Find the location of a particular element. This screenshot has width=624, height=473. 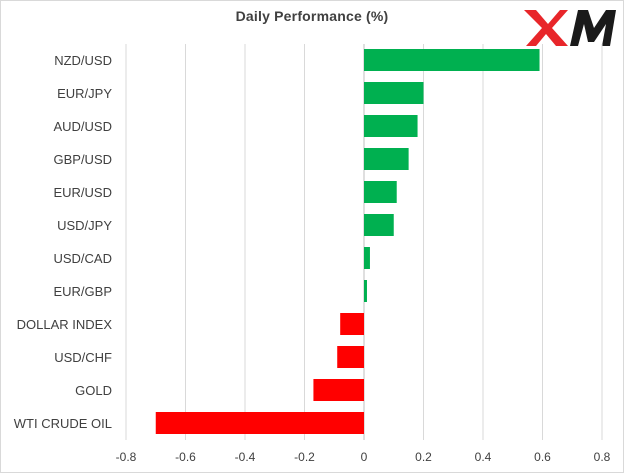

x-tick-labels: -0.8 -0.6 -0.4 -0.2 0 0.2 0.4 0.6 0.8 is located at coordinates (363, 457).